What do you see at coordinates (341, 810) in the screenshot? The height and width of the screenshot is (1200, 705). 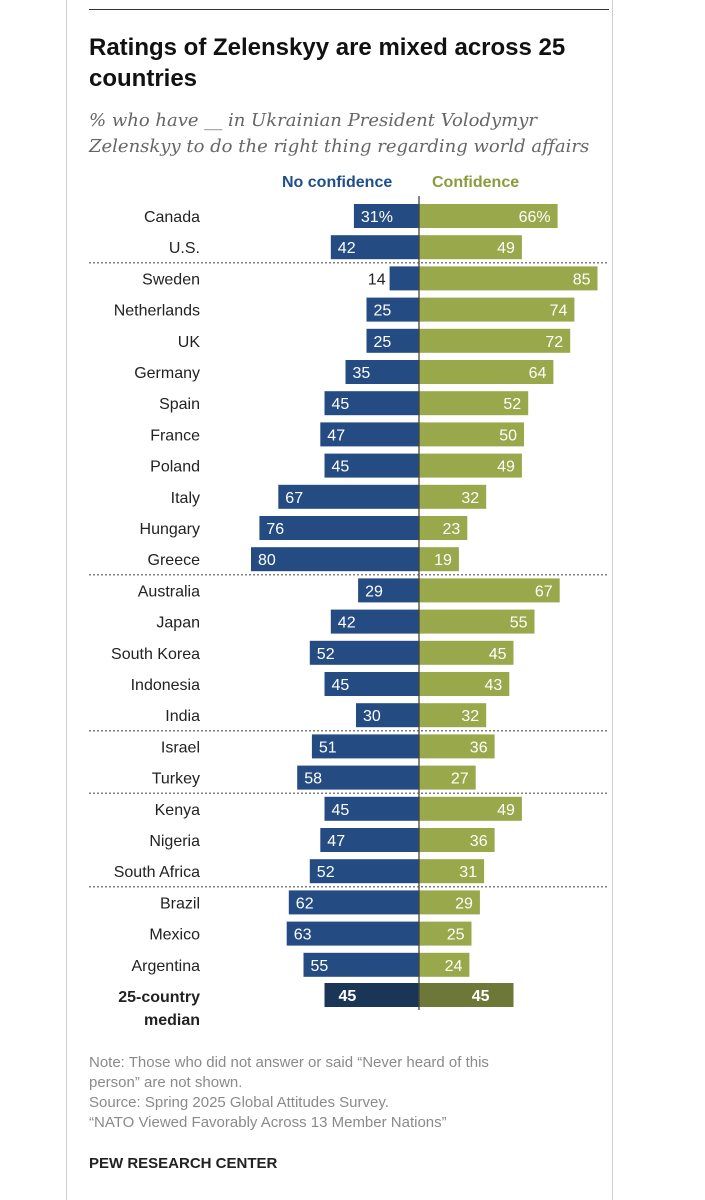 I see `value-no-confidence-kenya: 45` at bounding box center [341, 810].